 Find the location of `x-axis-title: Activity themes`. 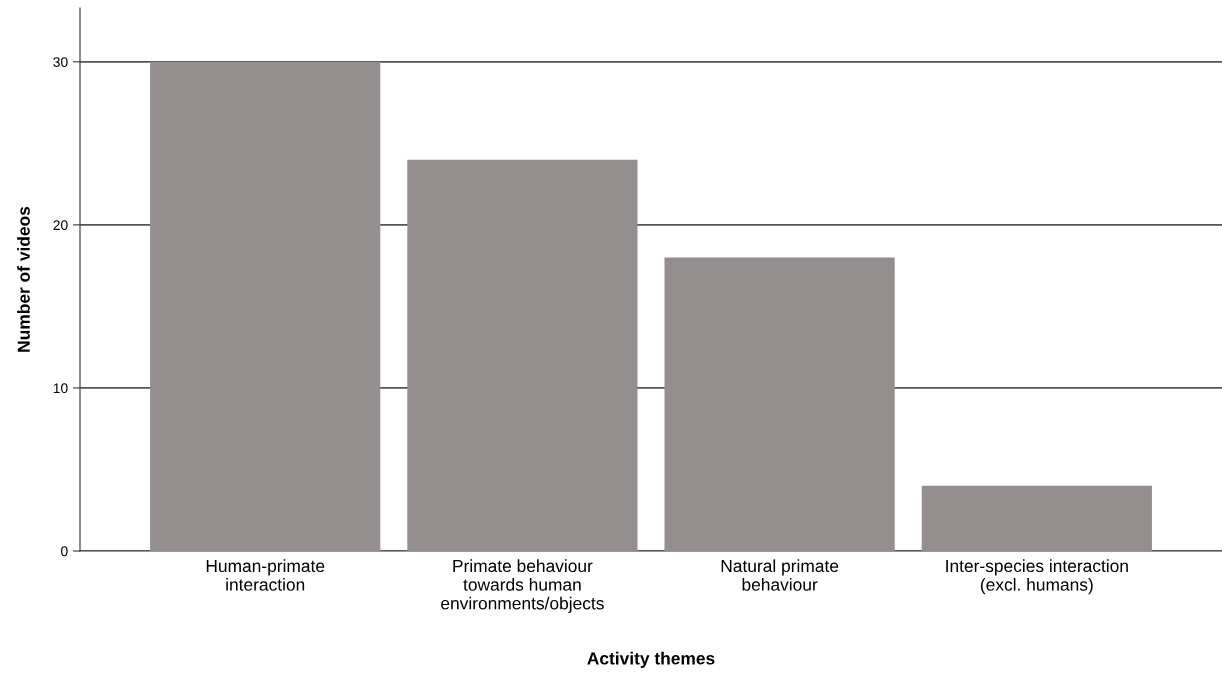

x-axis-title: Activity themes is located at coordinates (651, 659).